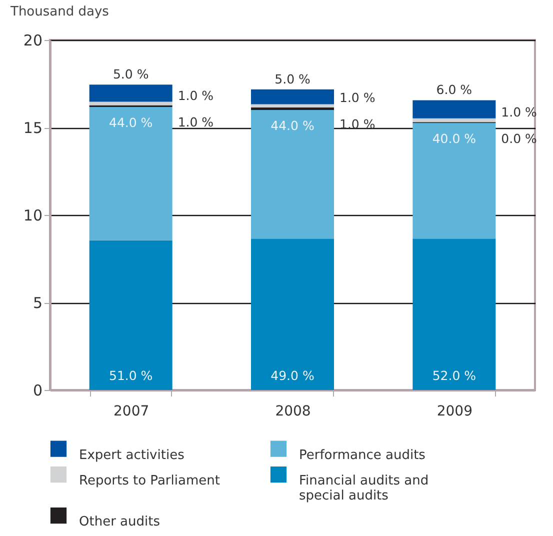 The width and height of the screenshot is (553, 536). I want to click on y-tick-label: 10, so click(32, 215).